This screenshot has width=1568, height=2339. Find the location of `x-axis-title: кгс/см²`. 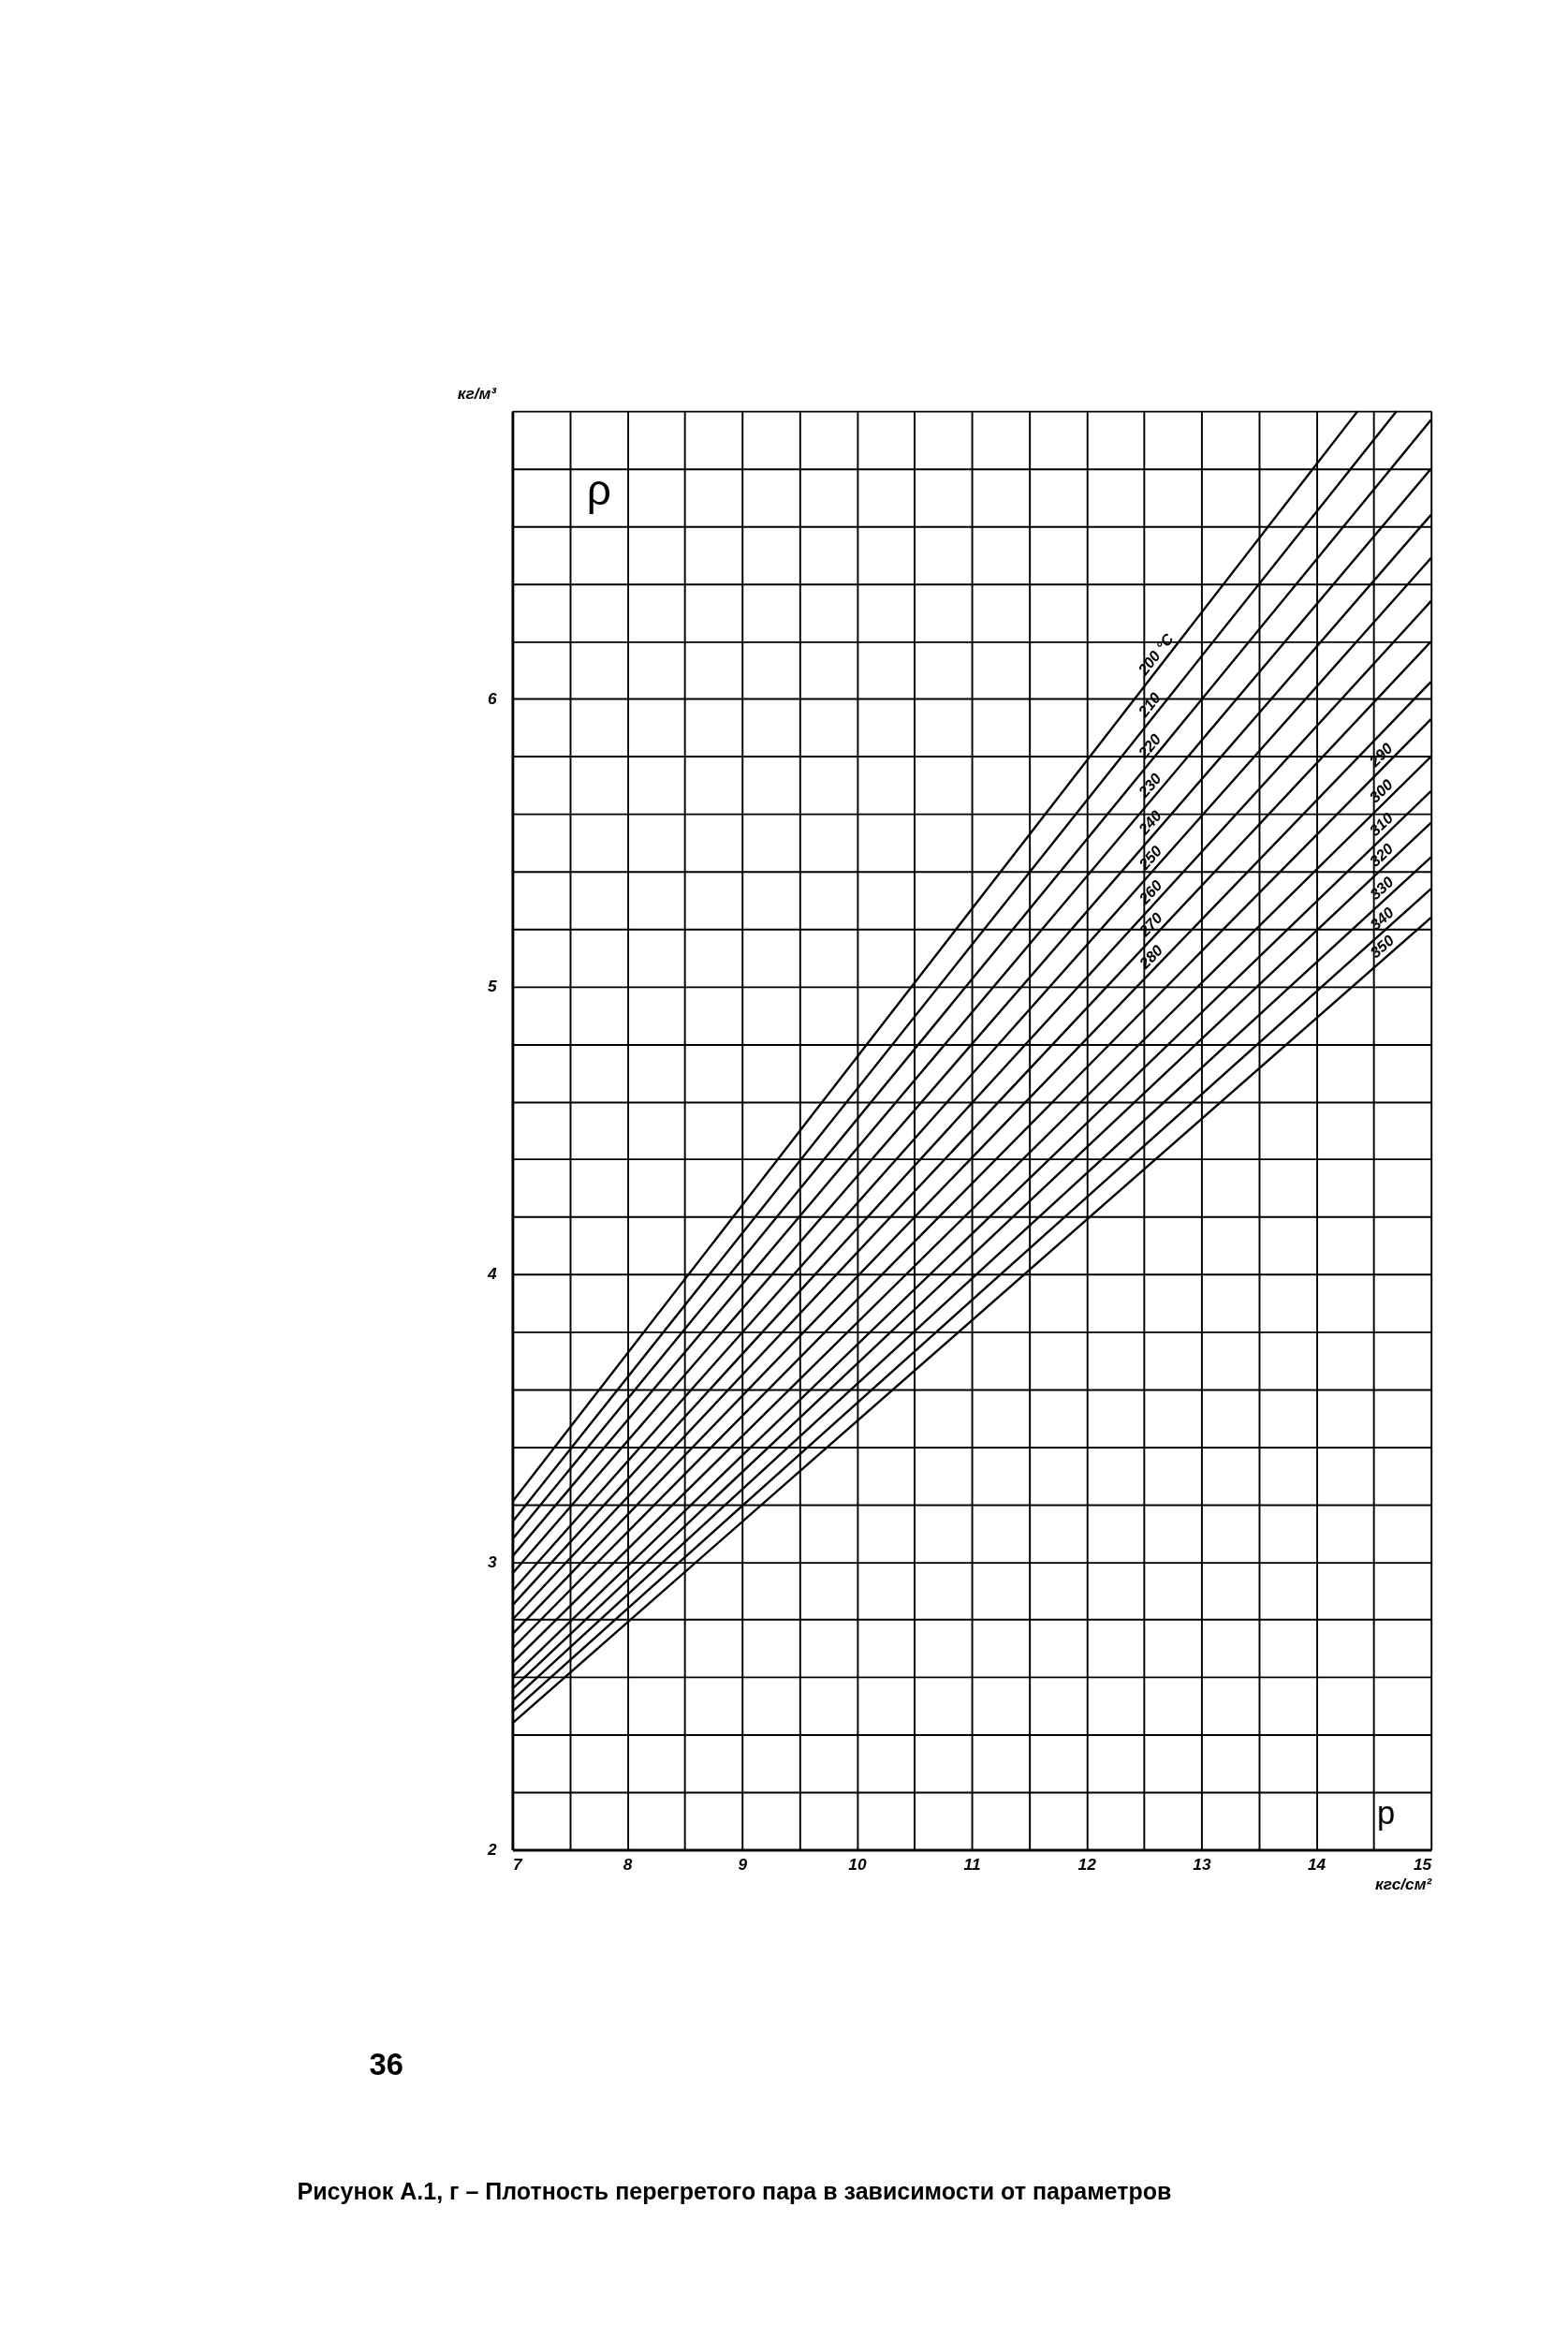

x-axis-title: кгс/см² is located at coordinates (1404, 1884).